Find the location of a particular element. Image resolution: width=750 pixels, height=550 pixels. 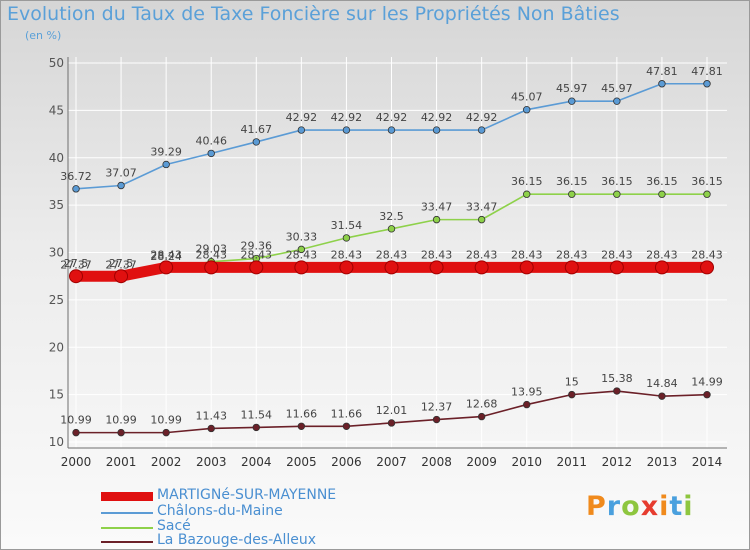

data-label: 29.36 is located at coordinates (257, 246).